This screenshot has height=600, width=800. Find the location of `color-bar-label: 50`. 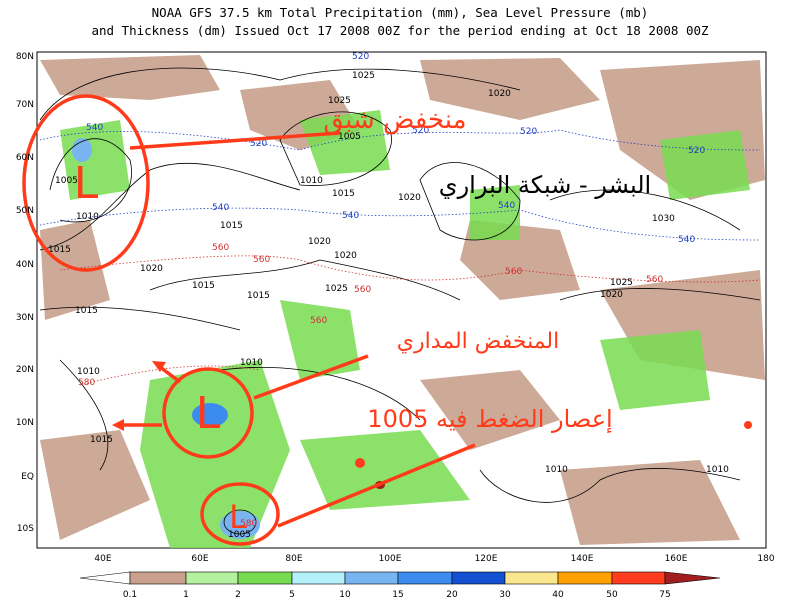

color-bar-label: 50 is located at coordinates (612, 595).